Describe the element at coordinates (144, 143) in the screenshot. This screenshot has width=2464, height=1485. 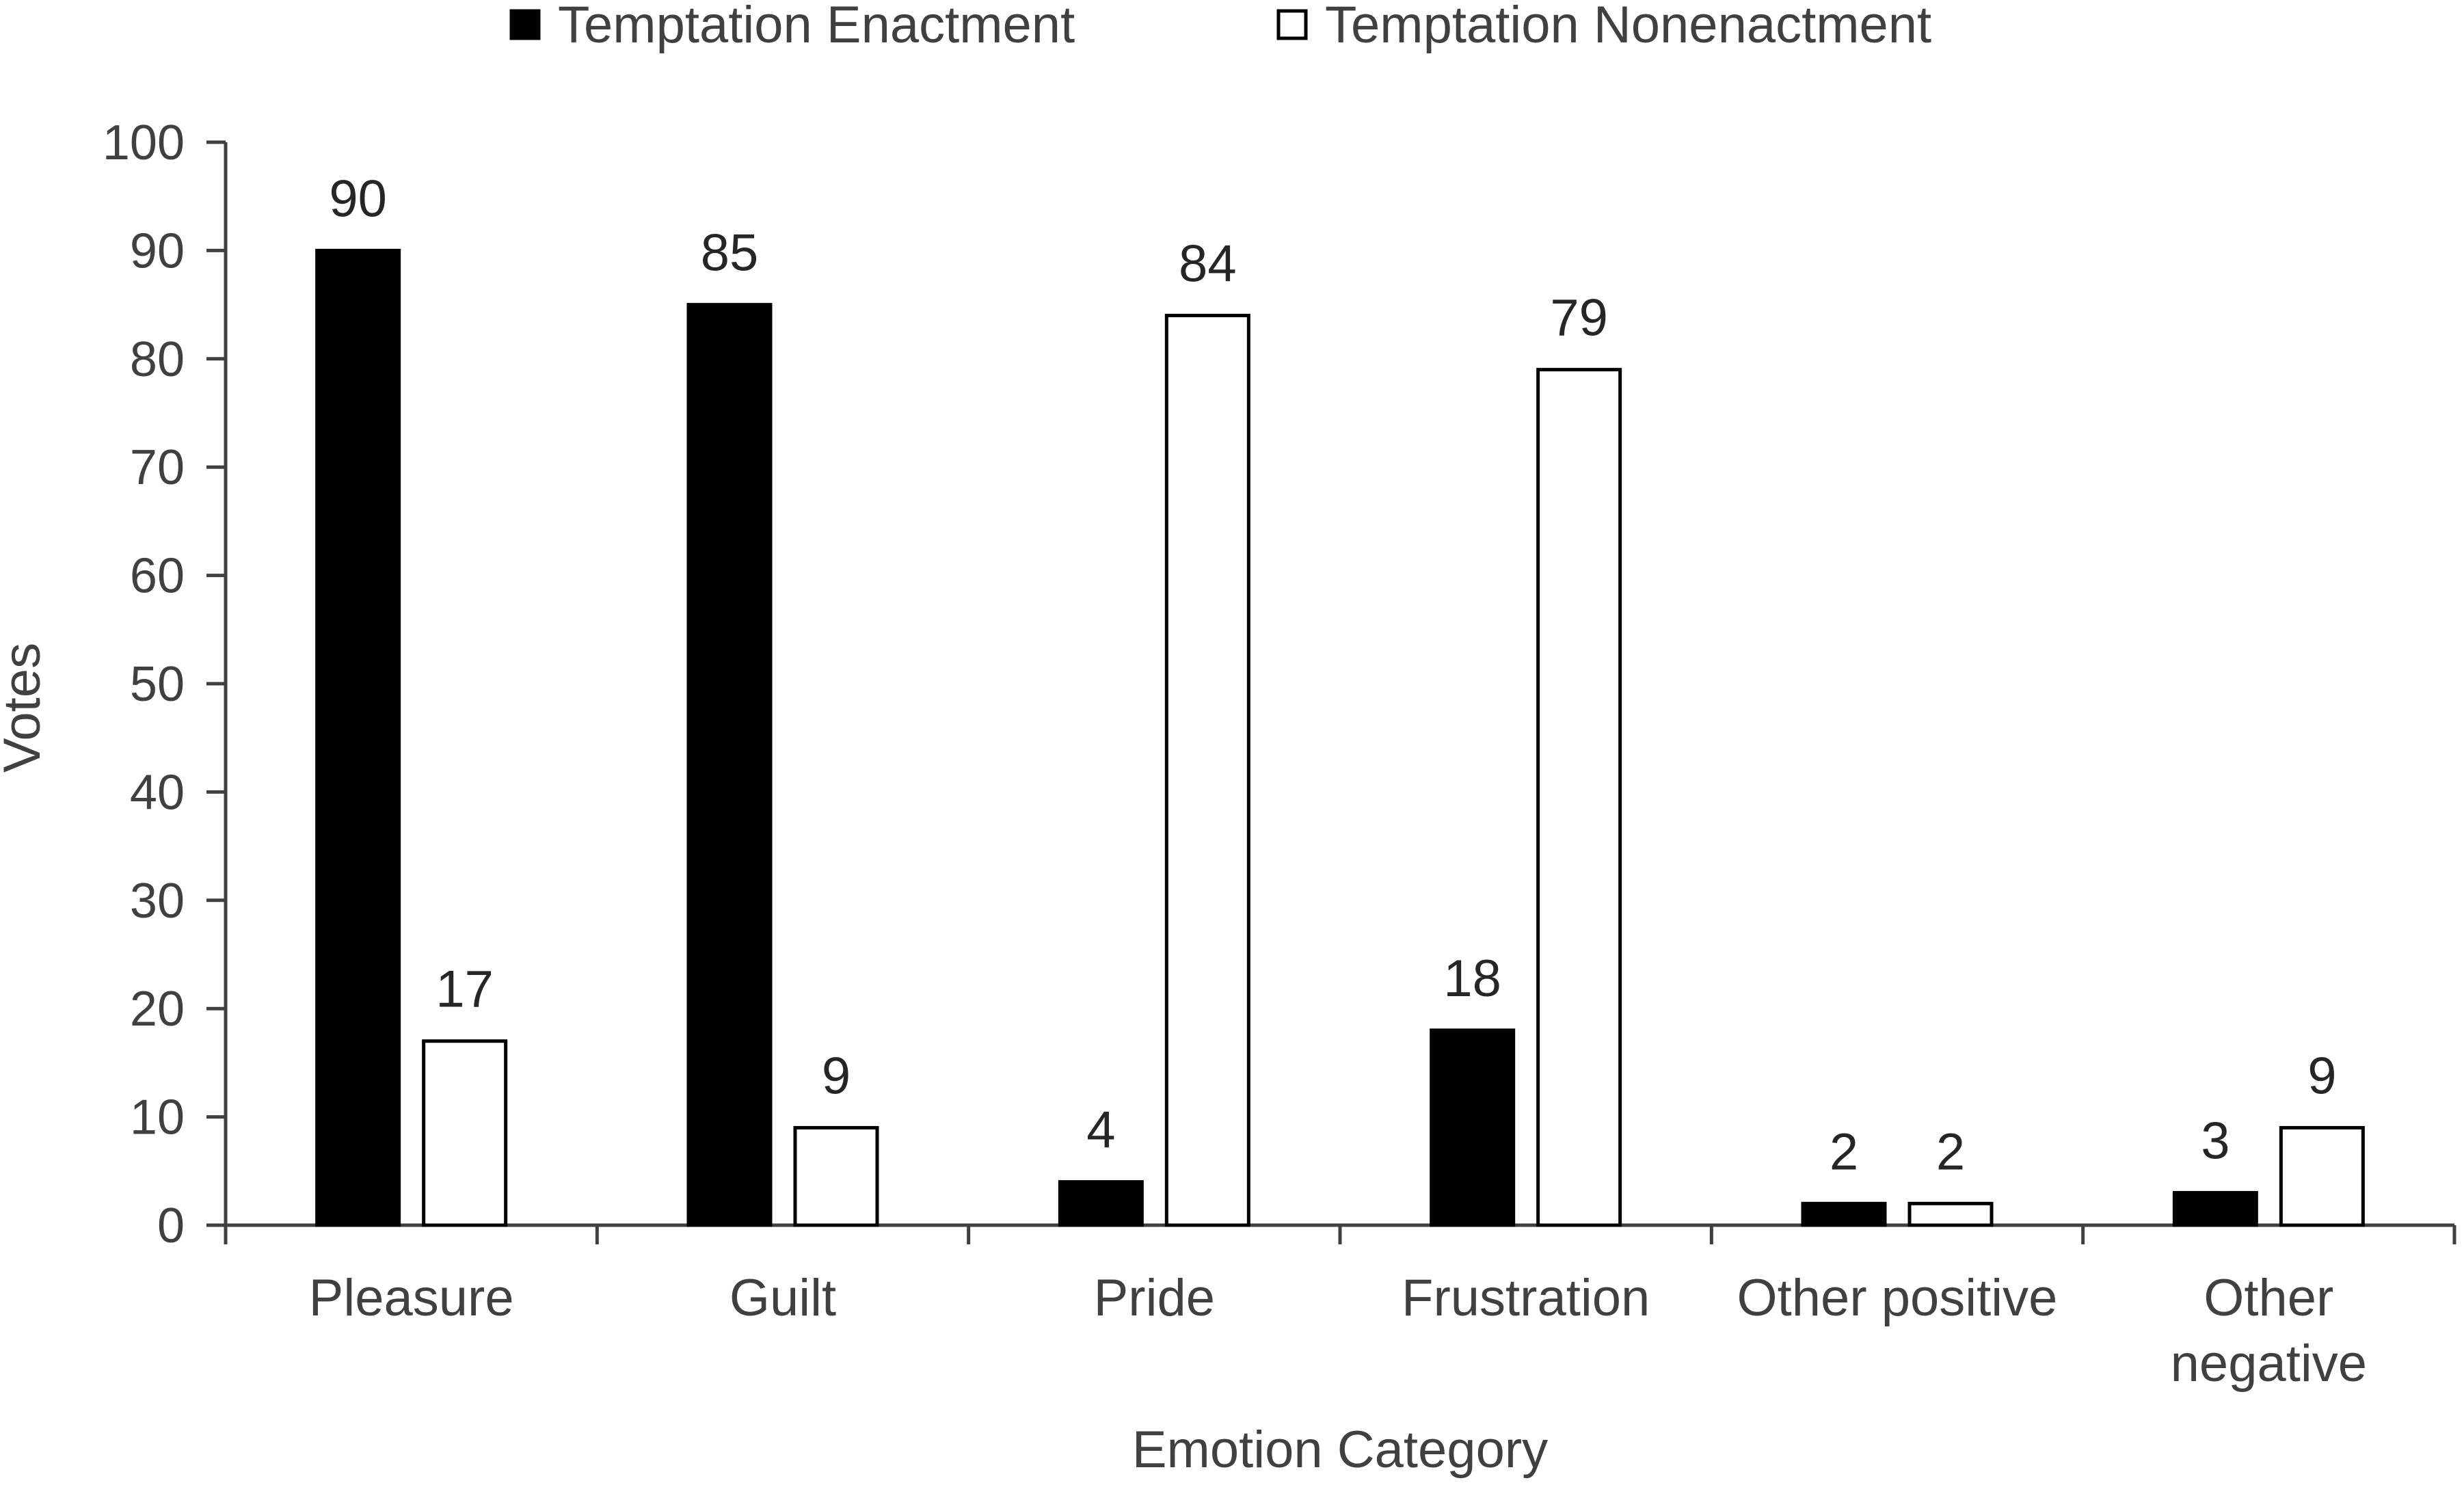
I see `y-tick-label: 100` at that location.